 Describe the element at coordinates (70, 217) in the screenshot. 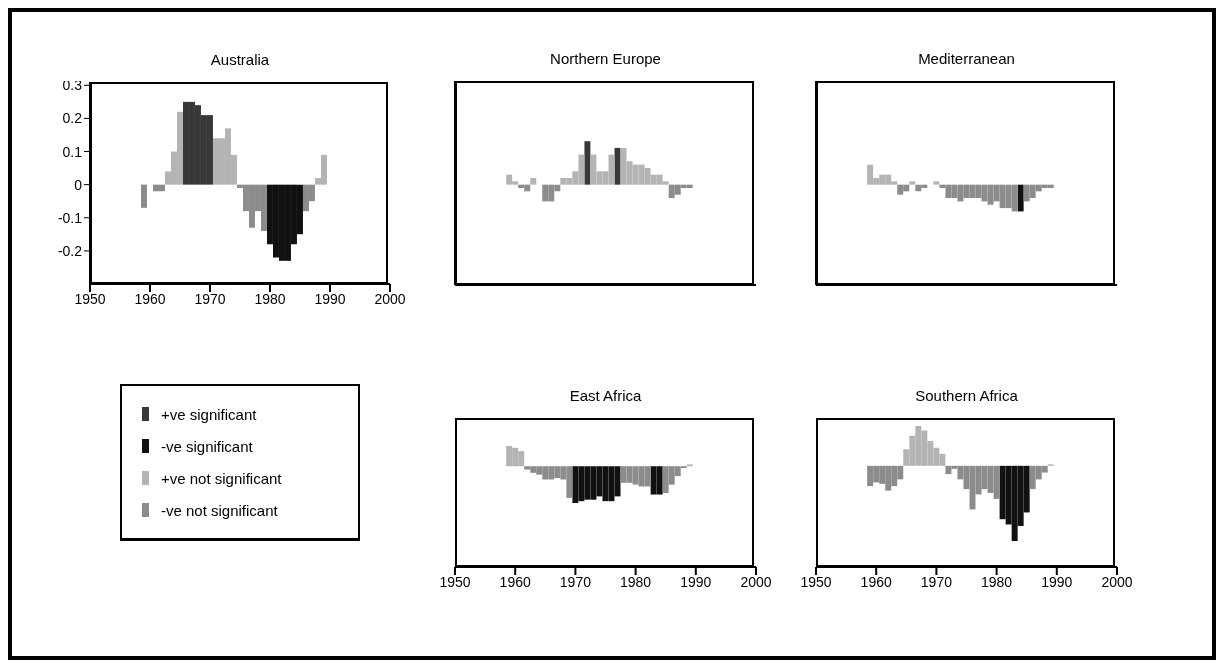

I see `y-tick-label: -0.1` at that location.